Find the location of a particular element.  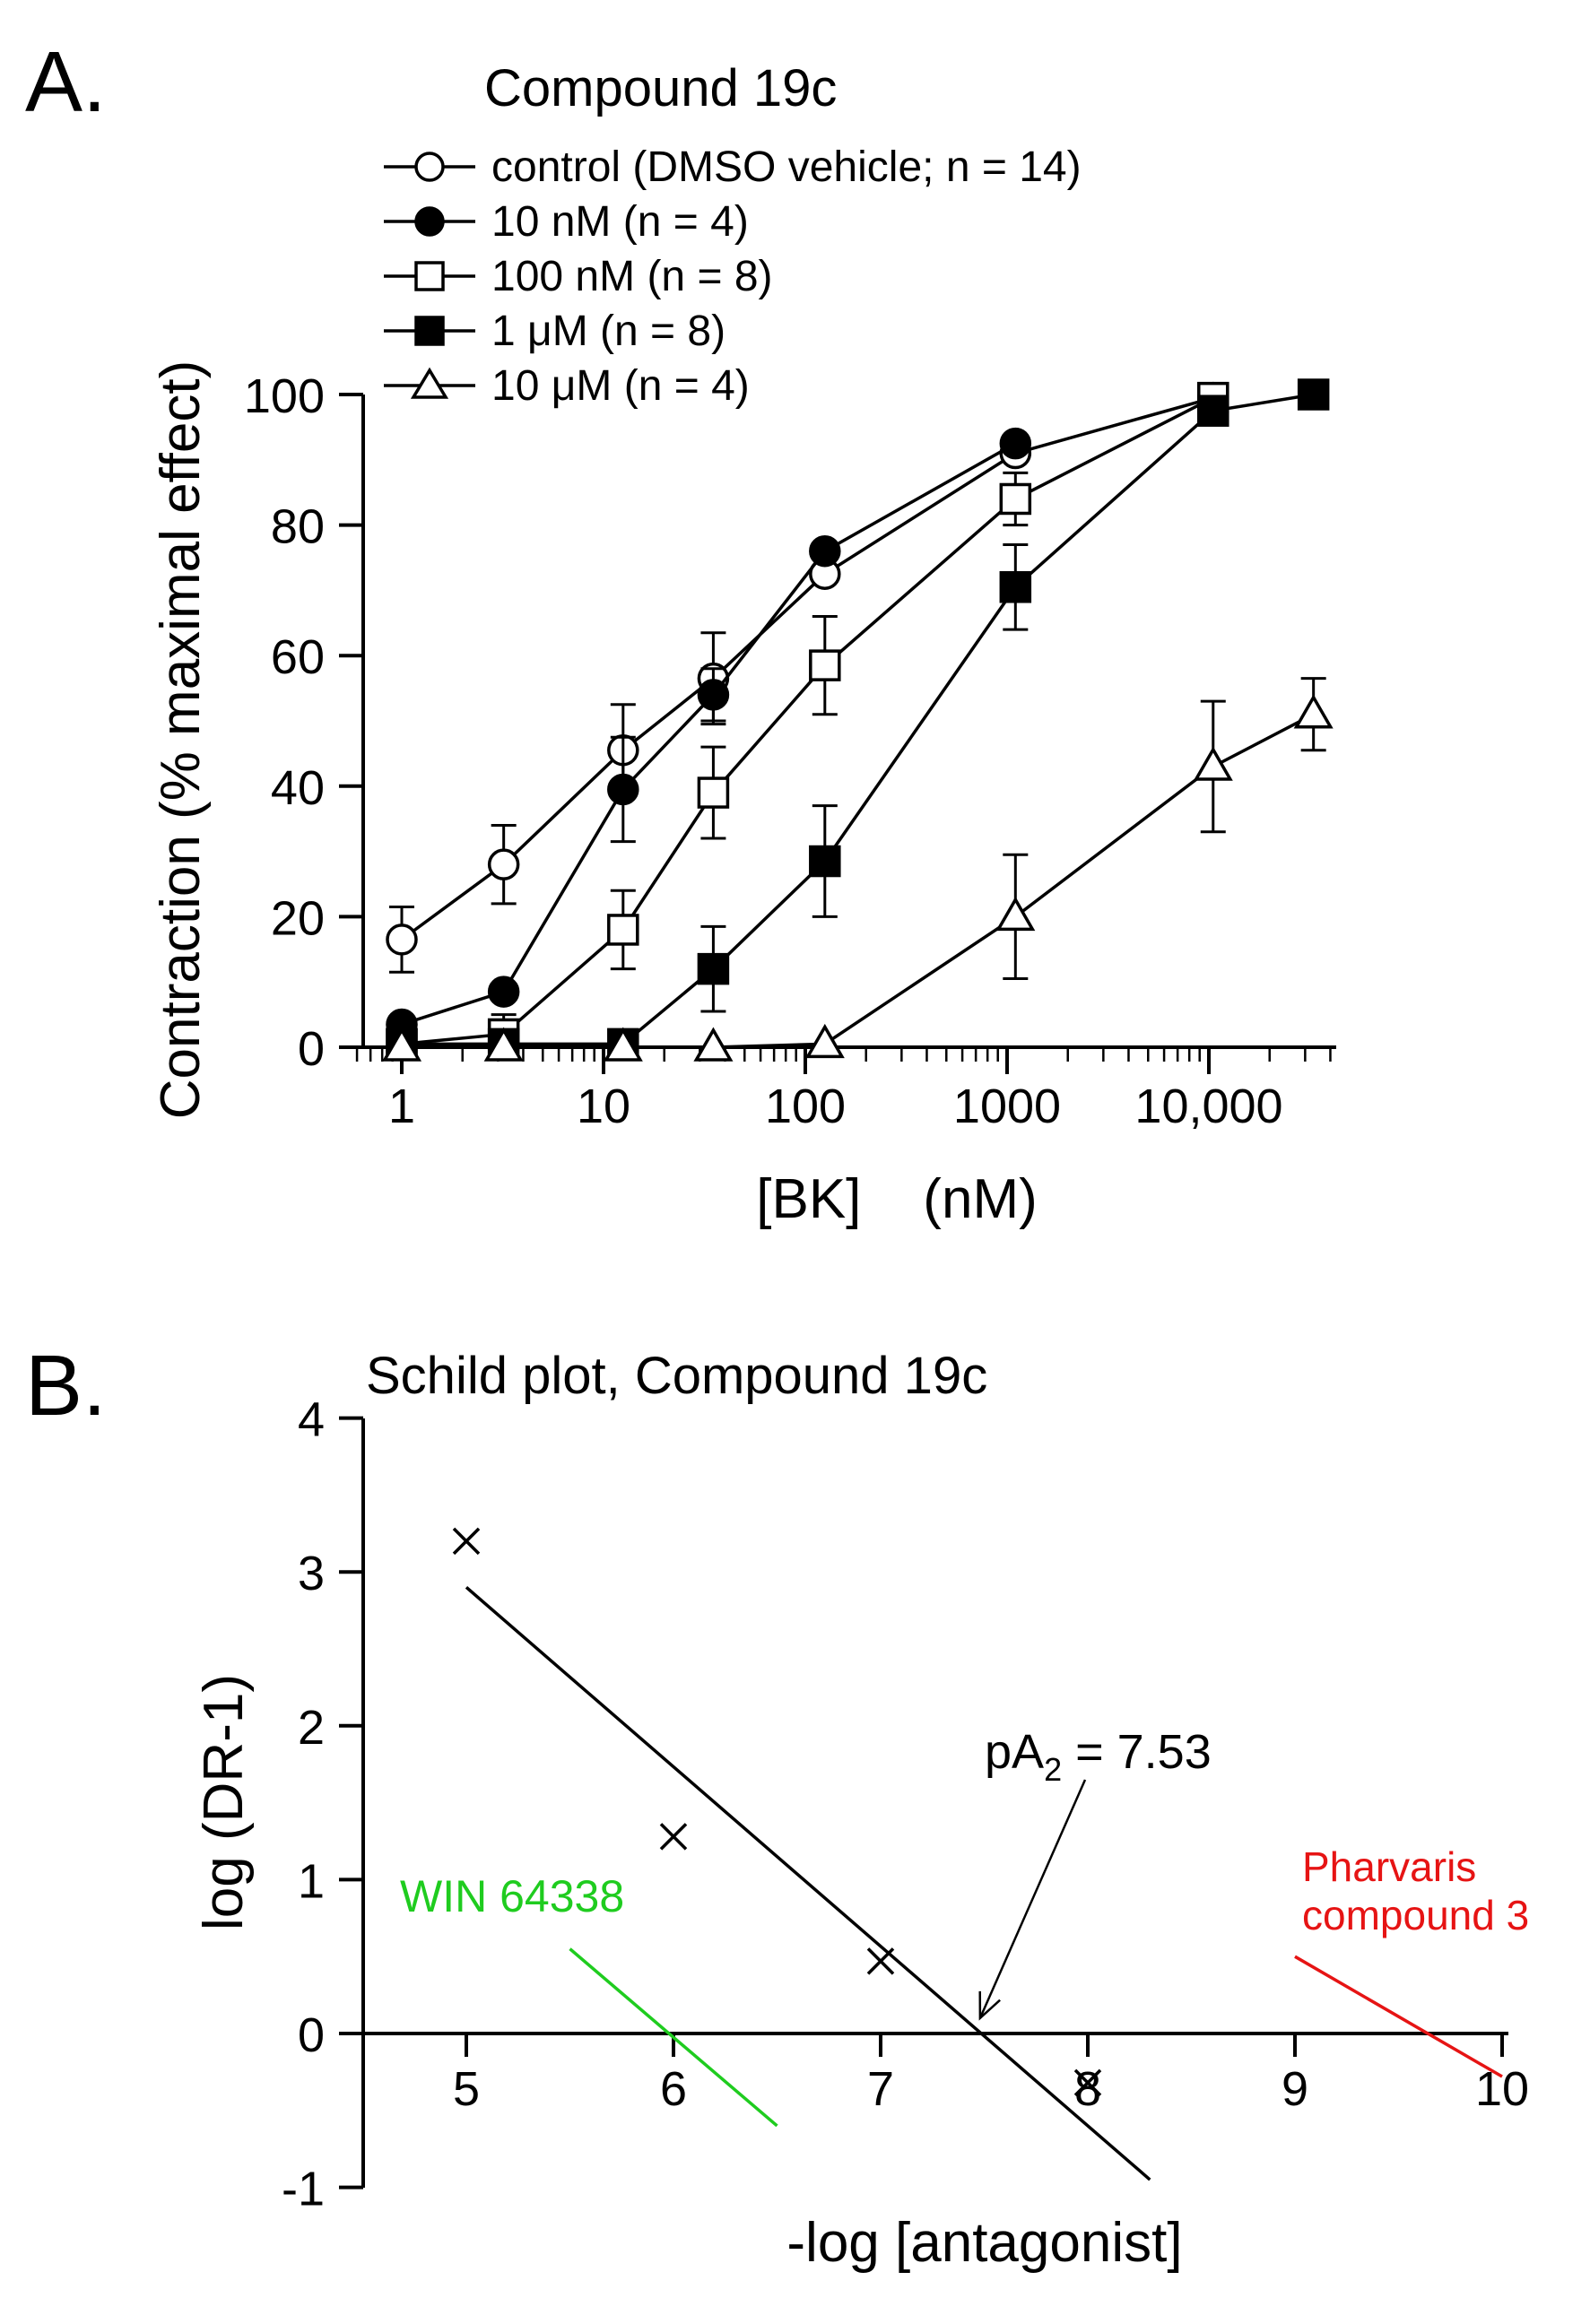

x-tick-label: 1 is located at coordinates (401, 1106).